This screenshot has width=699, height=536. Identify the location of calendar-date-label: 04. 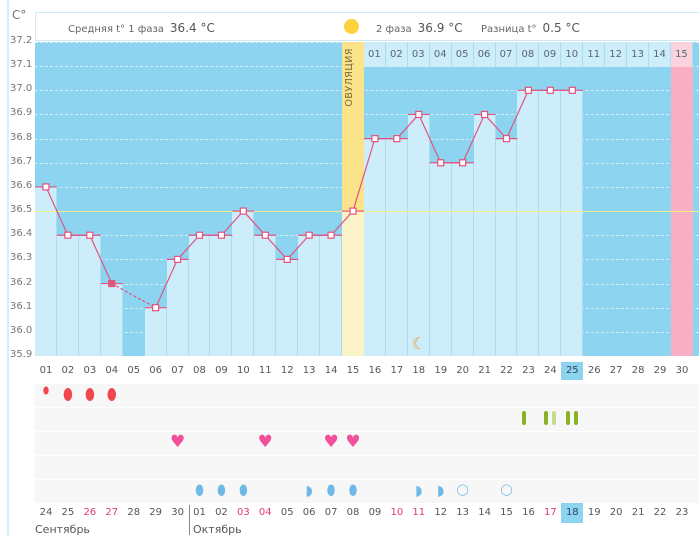
(265, 512).